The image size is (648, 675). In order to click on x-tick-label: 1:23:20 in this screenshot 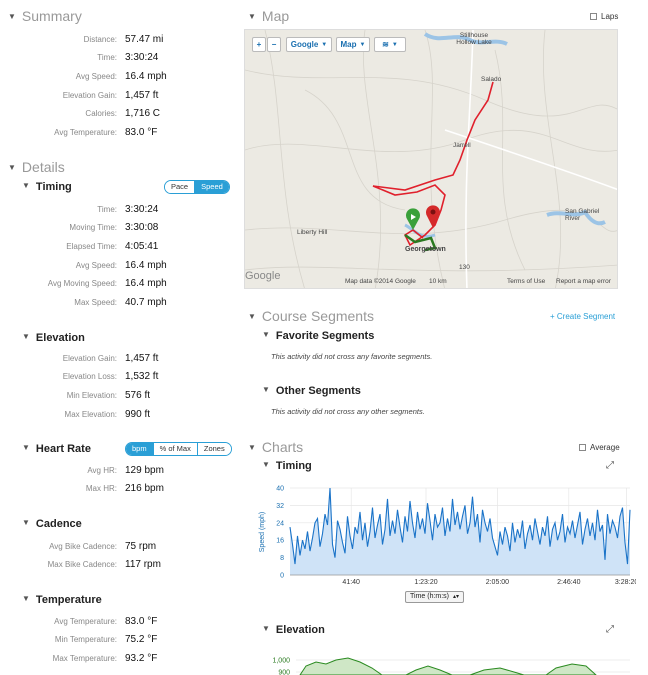, I will do `click(425, 582)`.